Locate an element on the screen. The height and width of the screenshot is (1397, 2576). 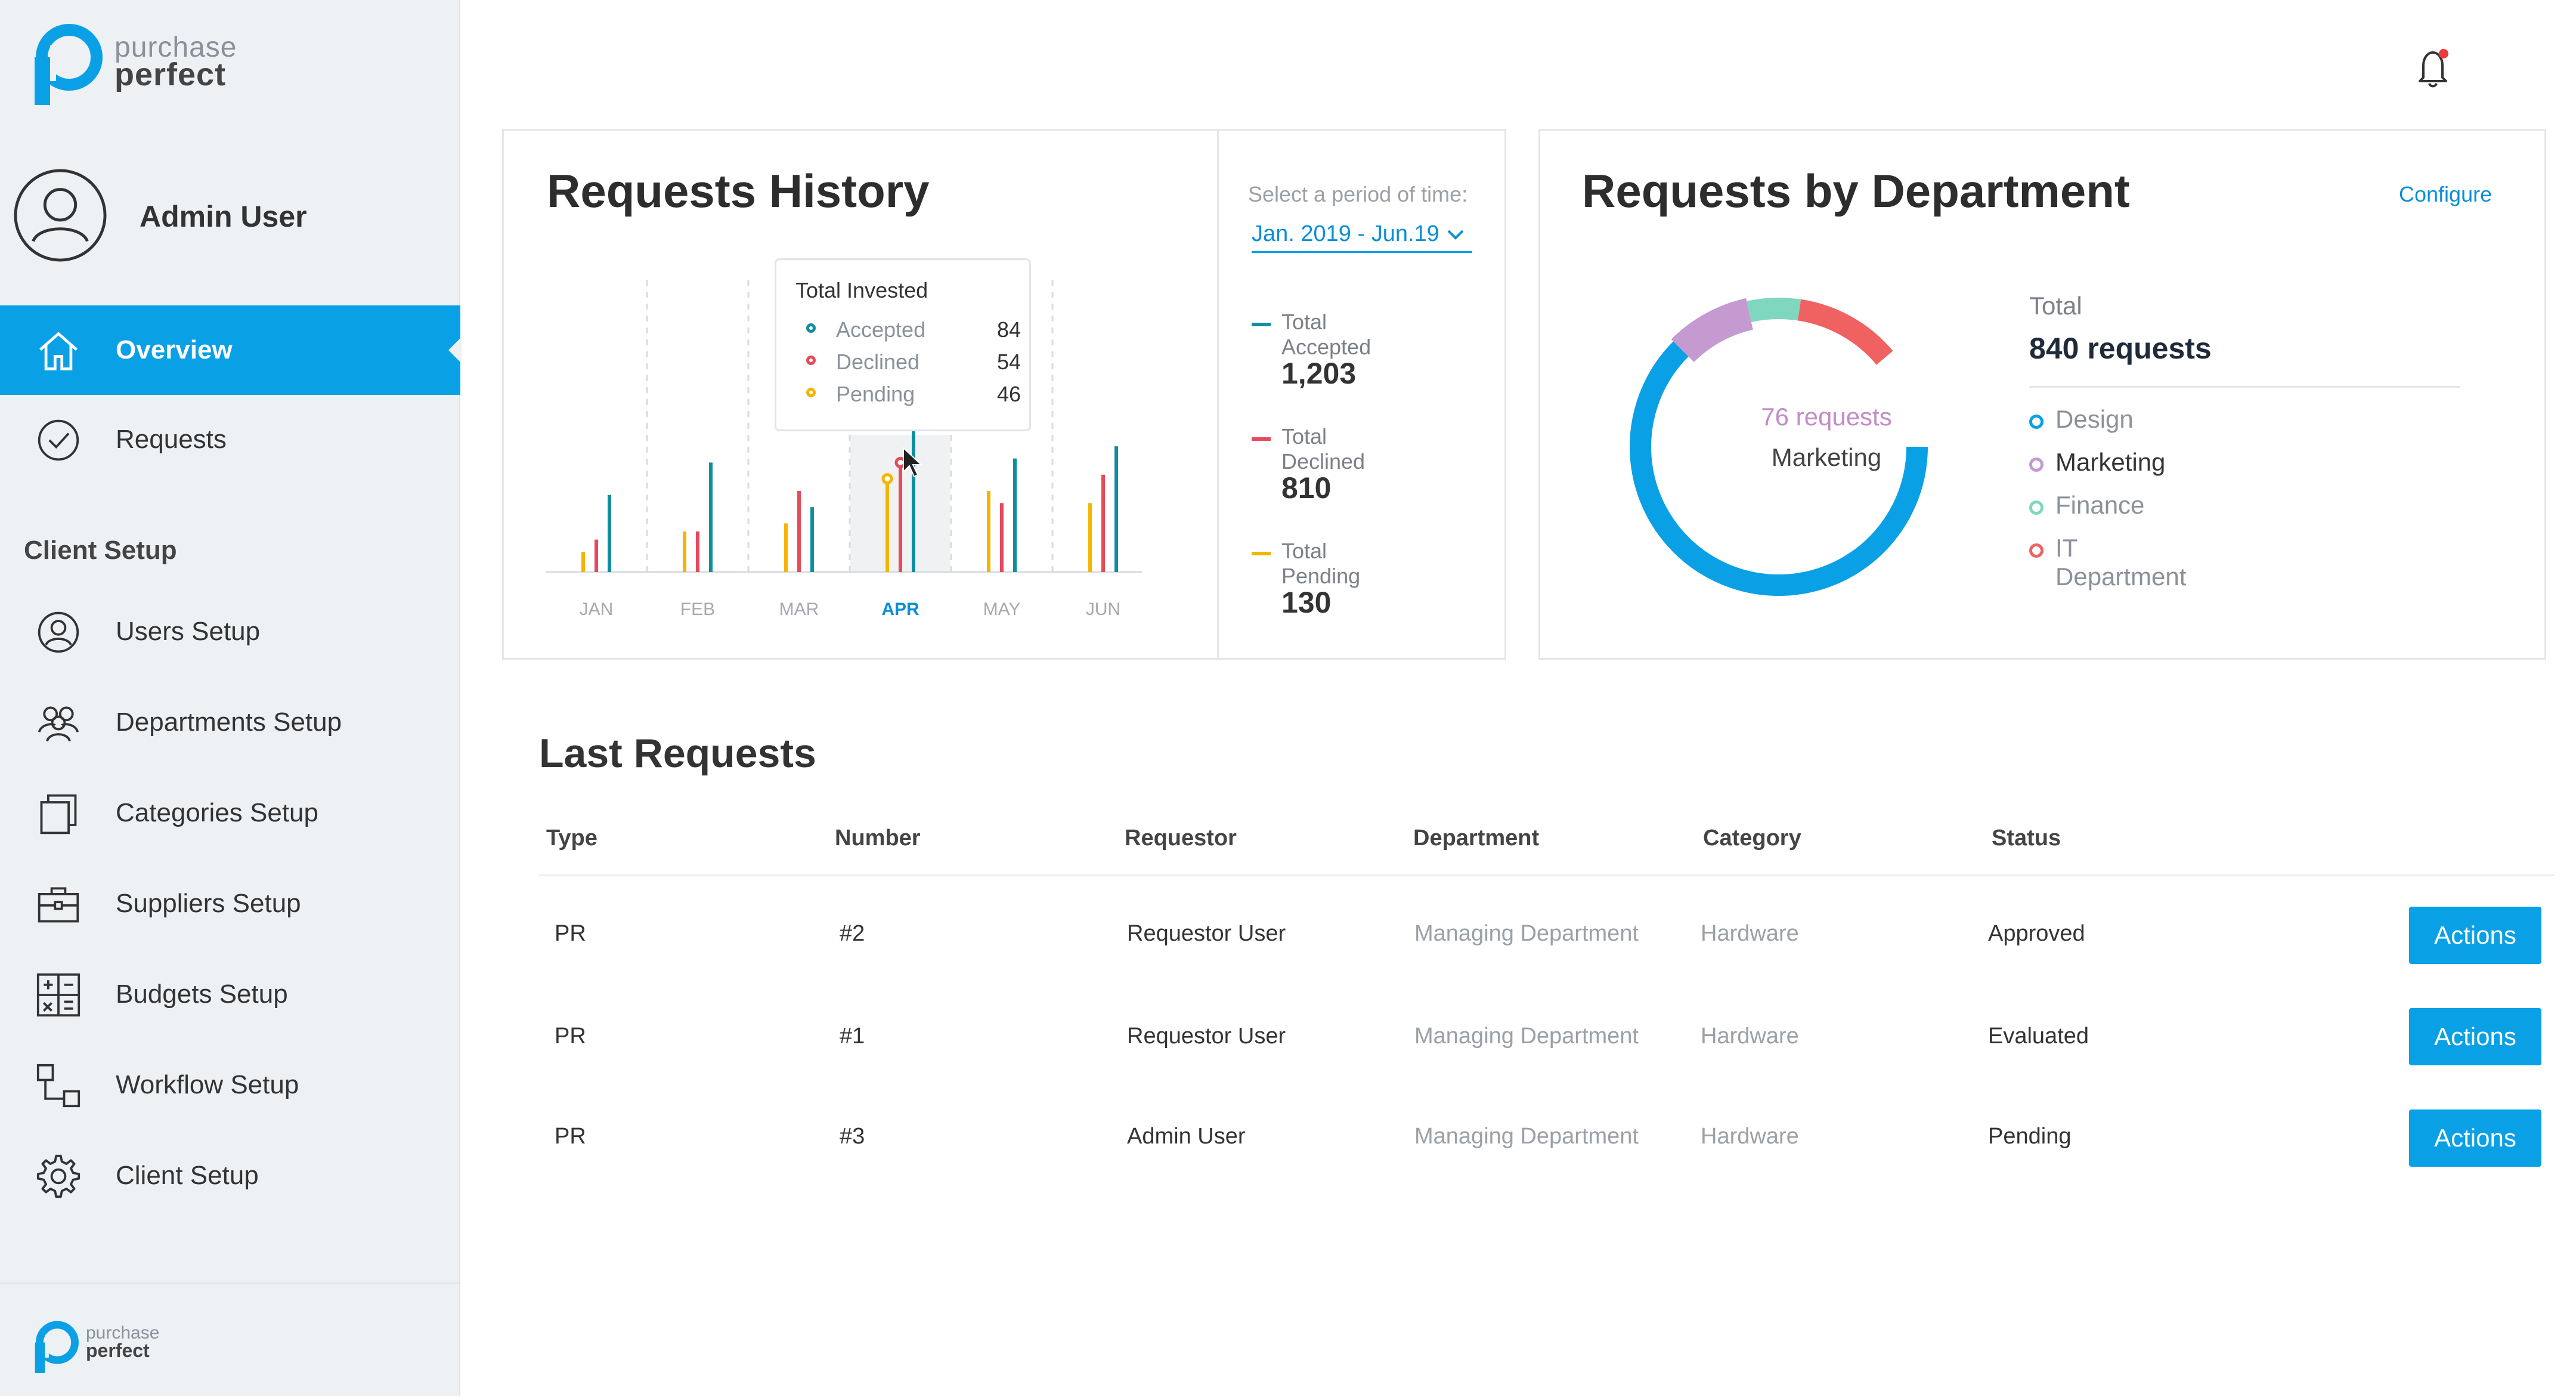
bar-declined-apr is located at coordinates (901, 517).